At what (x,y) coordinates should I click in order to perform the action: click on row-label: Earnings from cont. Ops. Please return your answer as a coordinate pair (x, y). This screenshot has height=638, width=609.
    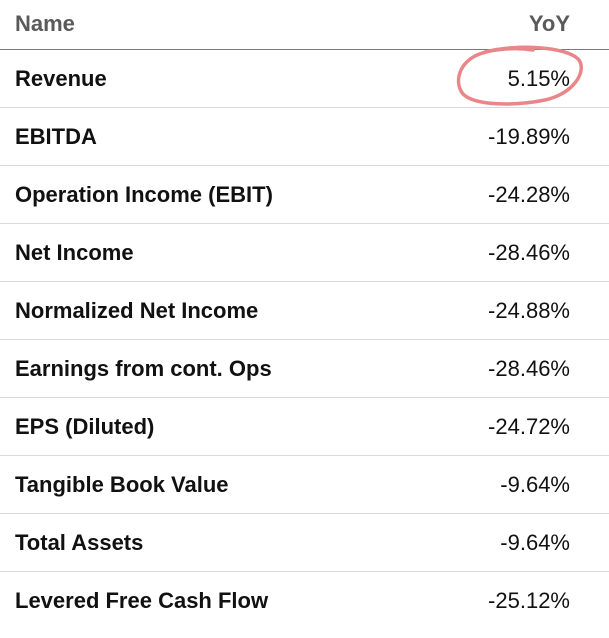
    Looking at the image, I should click on (143, 368).